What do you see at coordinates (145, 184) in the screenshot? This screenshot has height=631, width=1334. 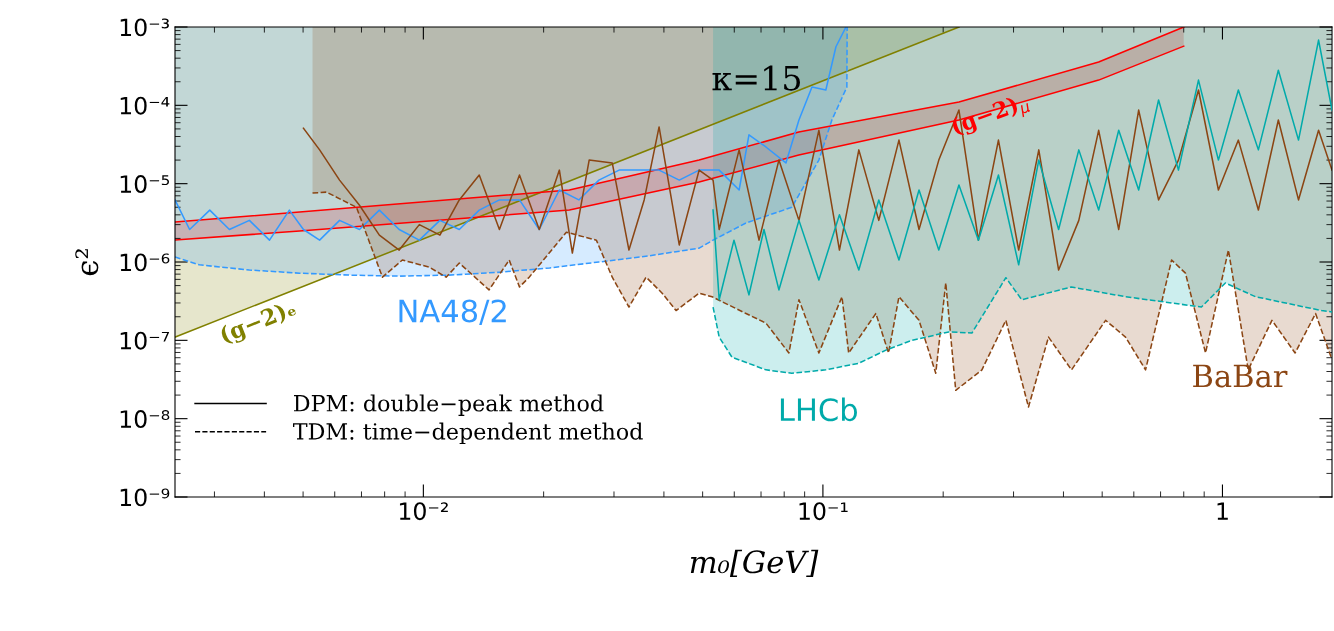 I see `y-tick-label: 10⁻⁵` at bounding box center [145, 184].